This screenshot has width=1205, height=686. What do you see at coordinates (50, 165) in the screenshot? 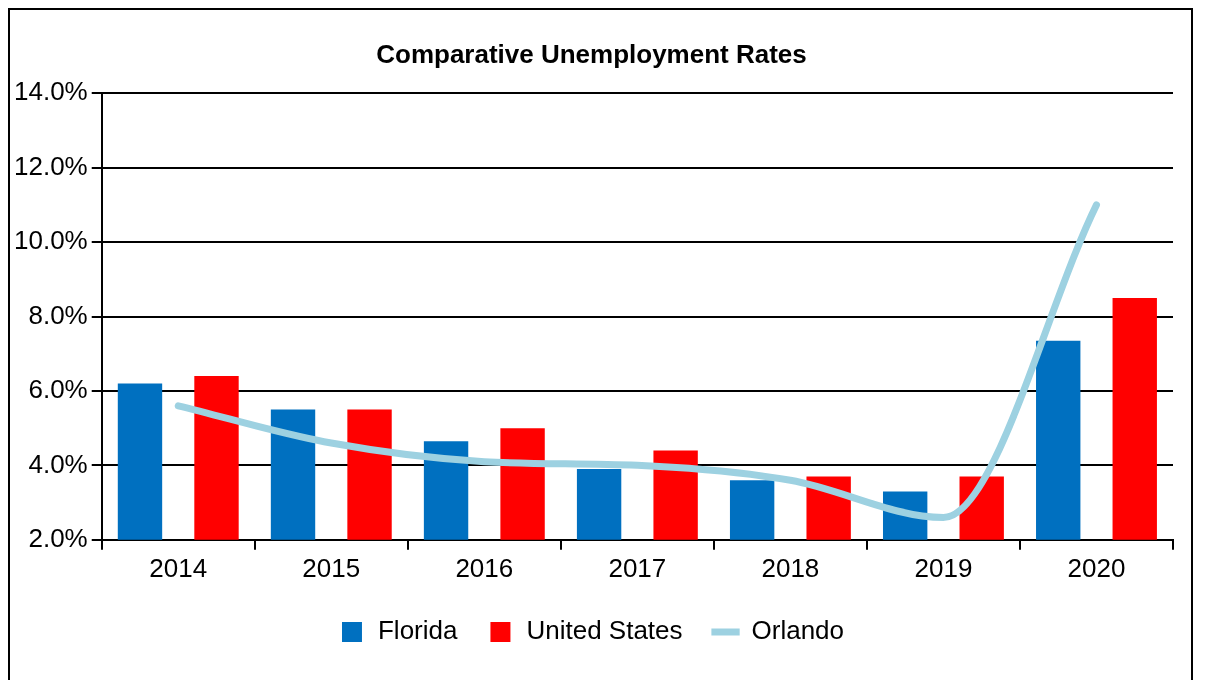
I see `y-tick-label: 12.0%` at bounding box center [50, 165].